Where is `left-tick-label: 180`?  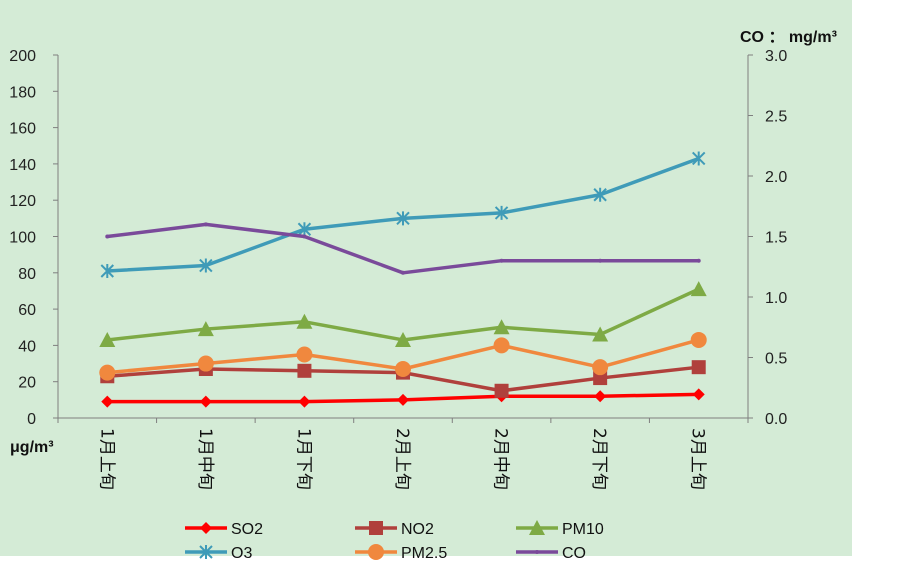 left-tick-label: 180 is located at coordinates (22, 92).